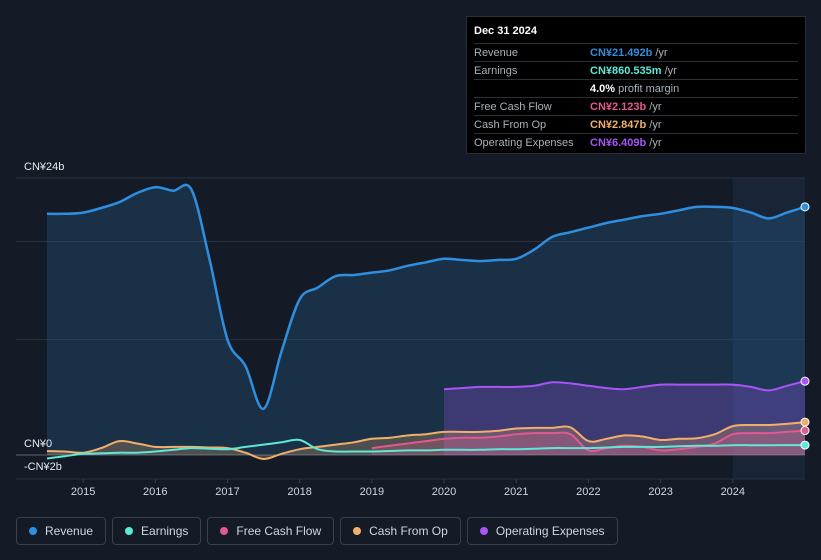  Describe the element at coordinates (496, 52) in the screenshot. I see `tooltip-label: Revenue` at that location.